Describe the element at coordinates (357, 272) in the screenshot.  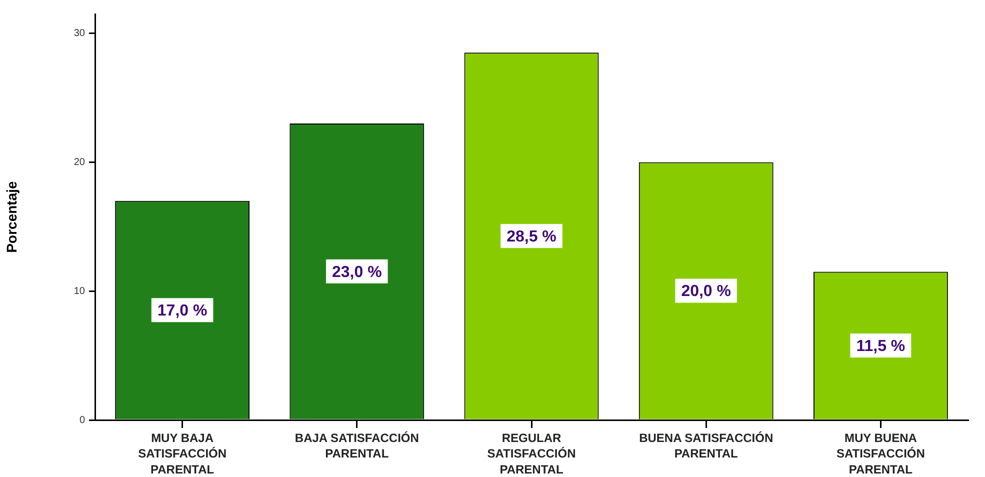
I see `data-label: 23,0 %` at that location.